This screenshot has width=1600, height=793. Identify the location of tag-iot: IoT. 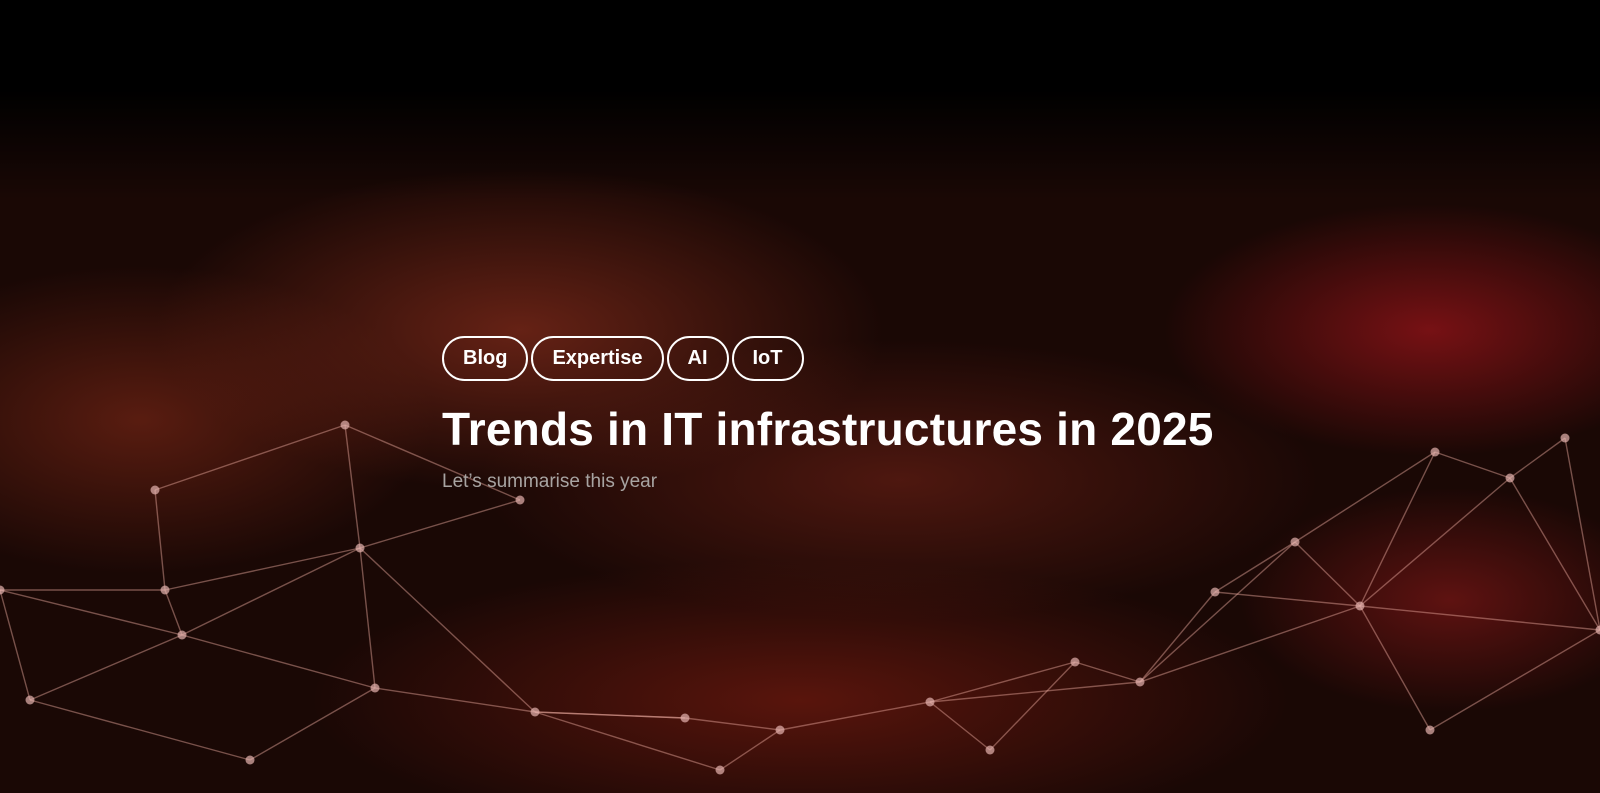
(767, 358).